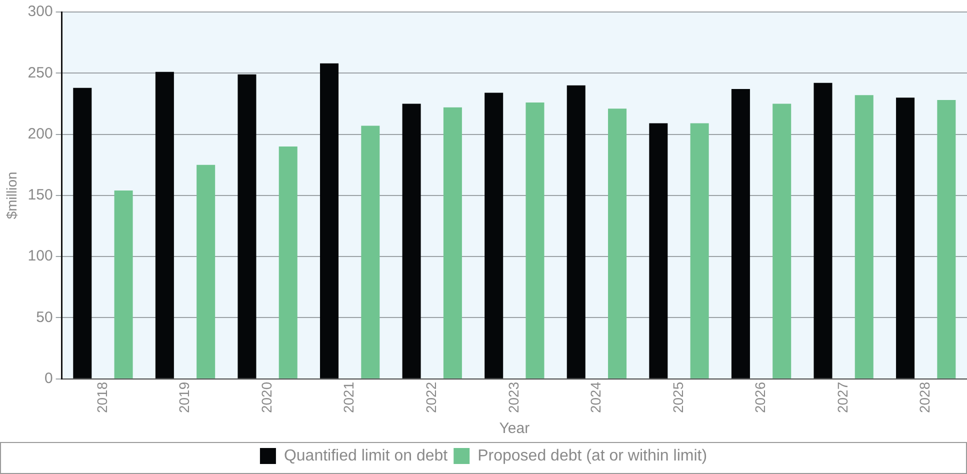 This screenshot has height=474, width=967. I want to click on x-tick-label: 2025, so click(678, 398).